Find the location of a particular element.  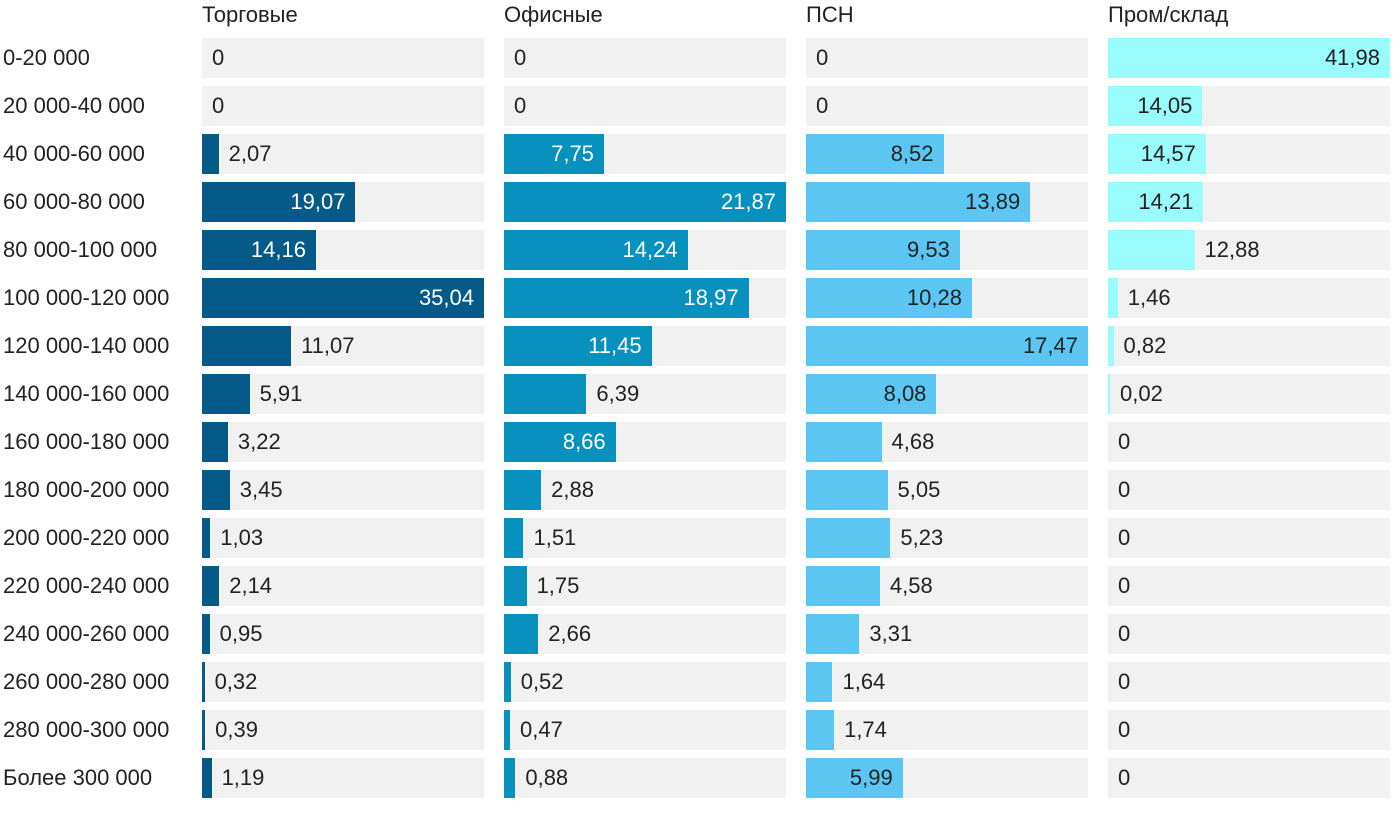

bar-track: 4,58 is located at coordinates (947, 586).